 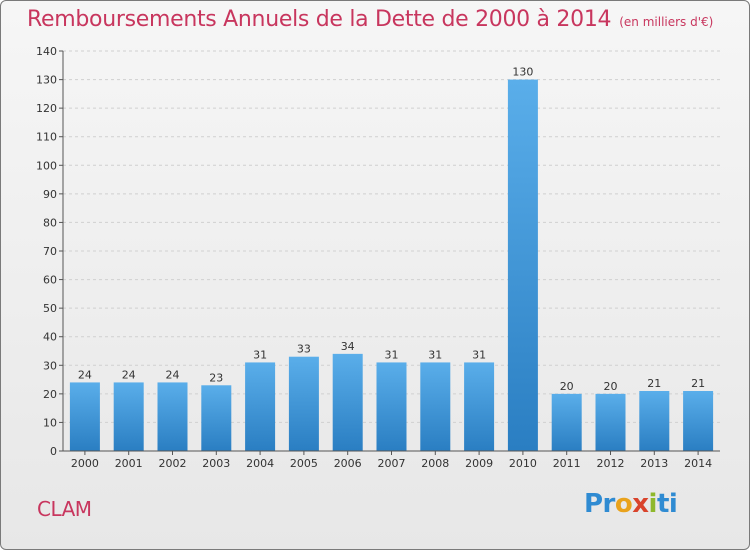 What do you see at coordinates (50, 280) in the screenshot?
I see `y-tick-label-60: 60` at bounding box center [50, 280].